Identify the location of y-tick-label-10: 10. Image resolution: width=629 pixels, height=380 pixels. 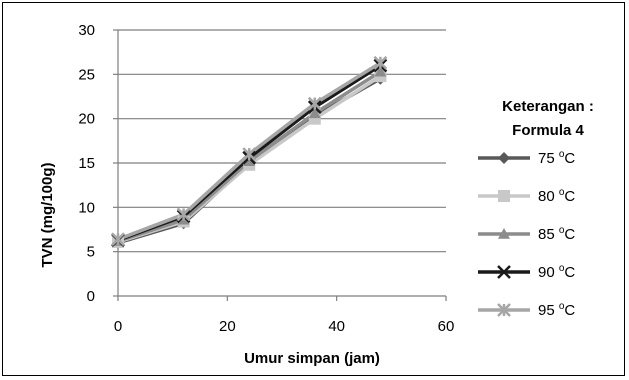
(86, 207).